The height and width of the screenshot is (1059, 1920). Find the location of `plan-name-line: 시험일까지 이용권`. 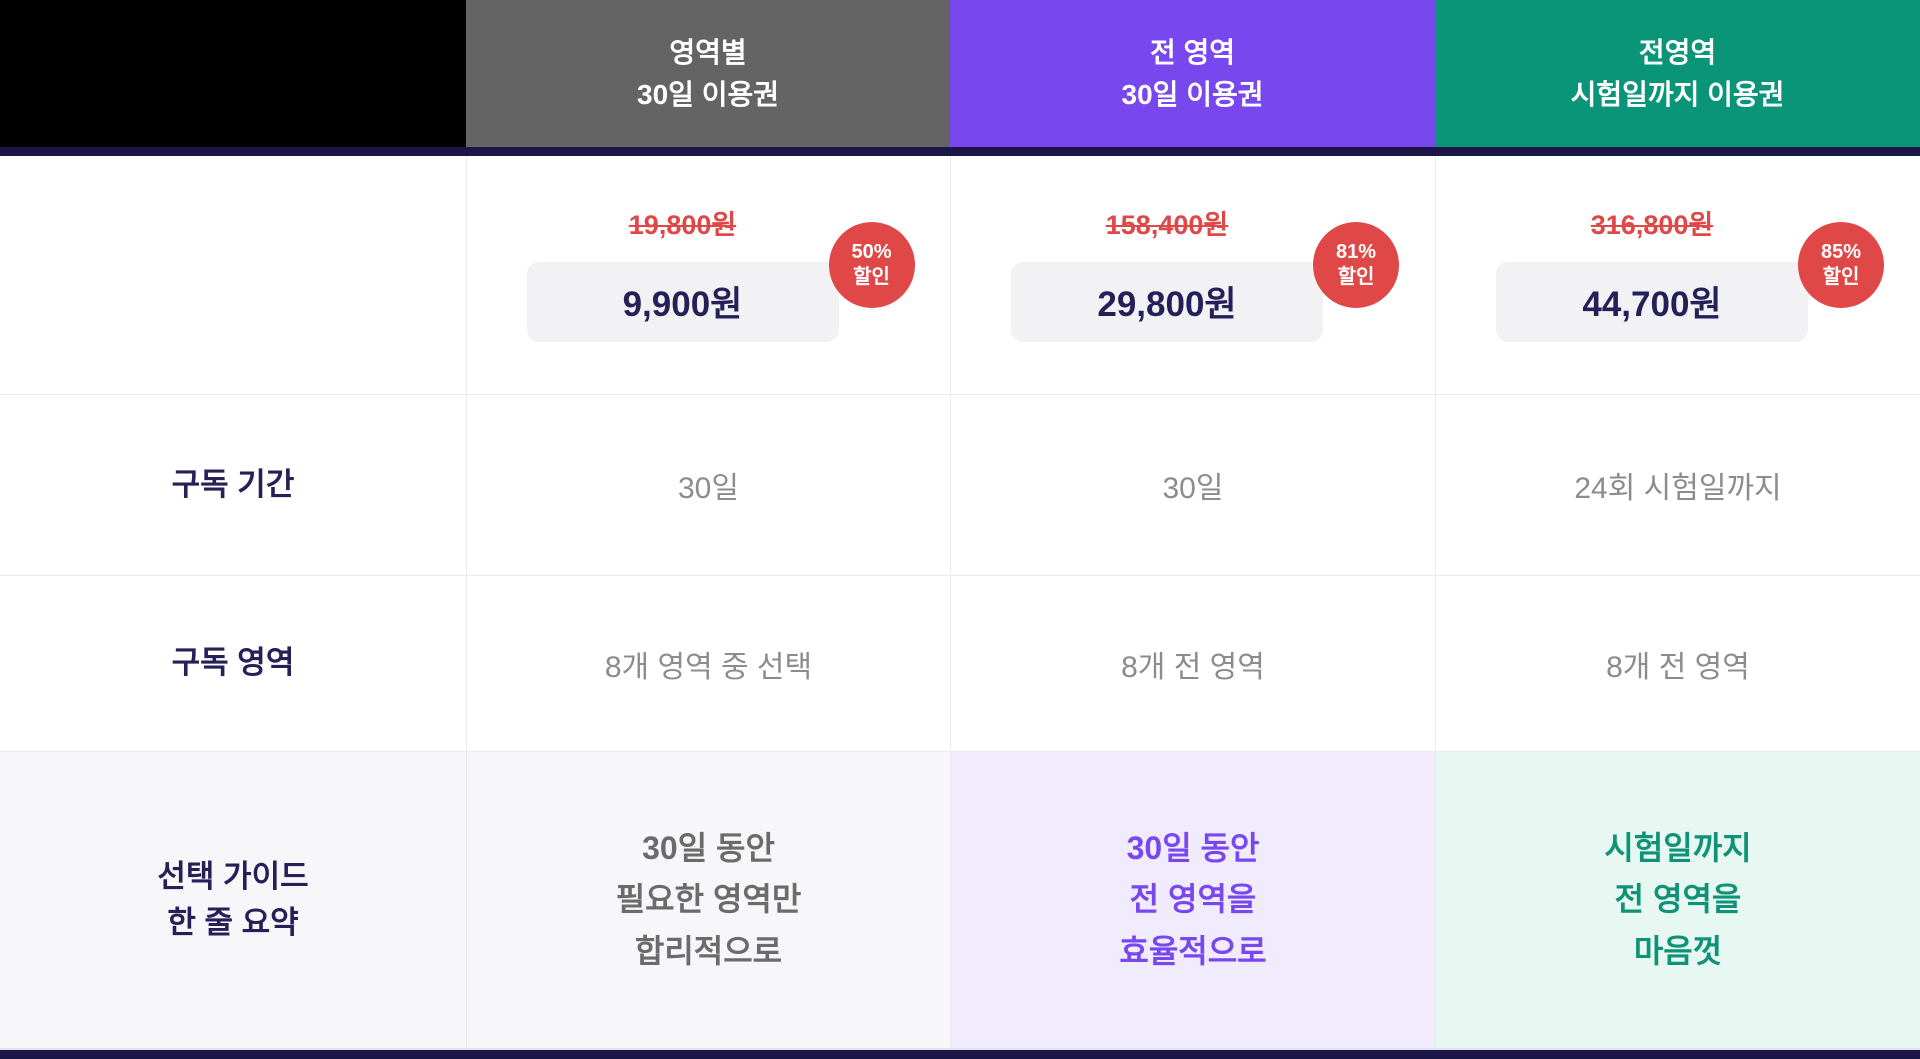

plan-name-line: 시험일까지 이용권 is located at coordinates (1677, 94).